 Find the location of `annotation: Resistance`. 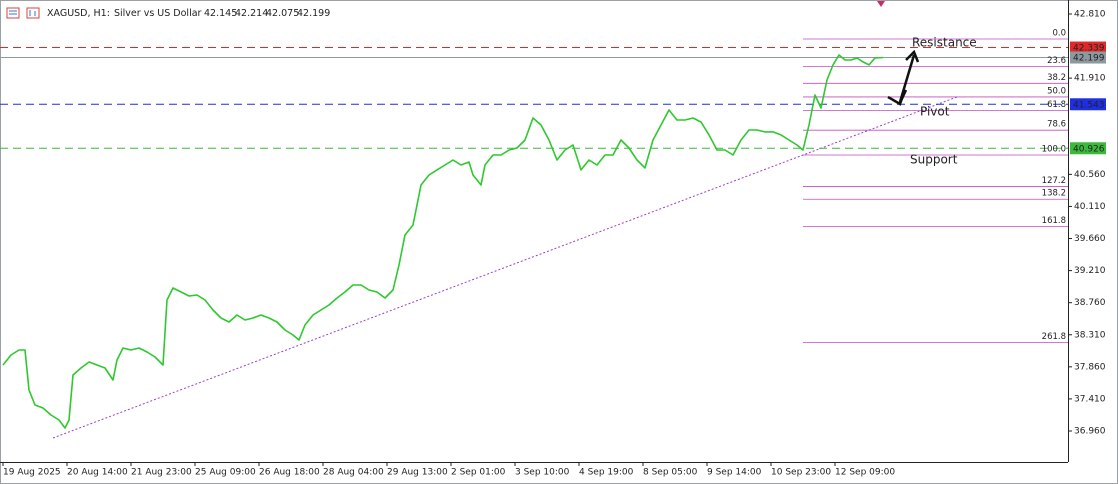

annotation: Resistance is located at coordinates (944, 43).